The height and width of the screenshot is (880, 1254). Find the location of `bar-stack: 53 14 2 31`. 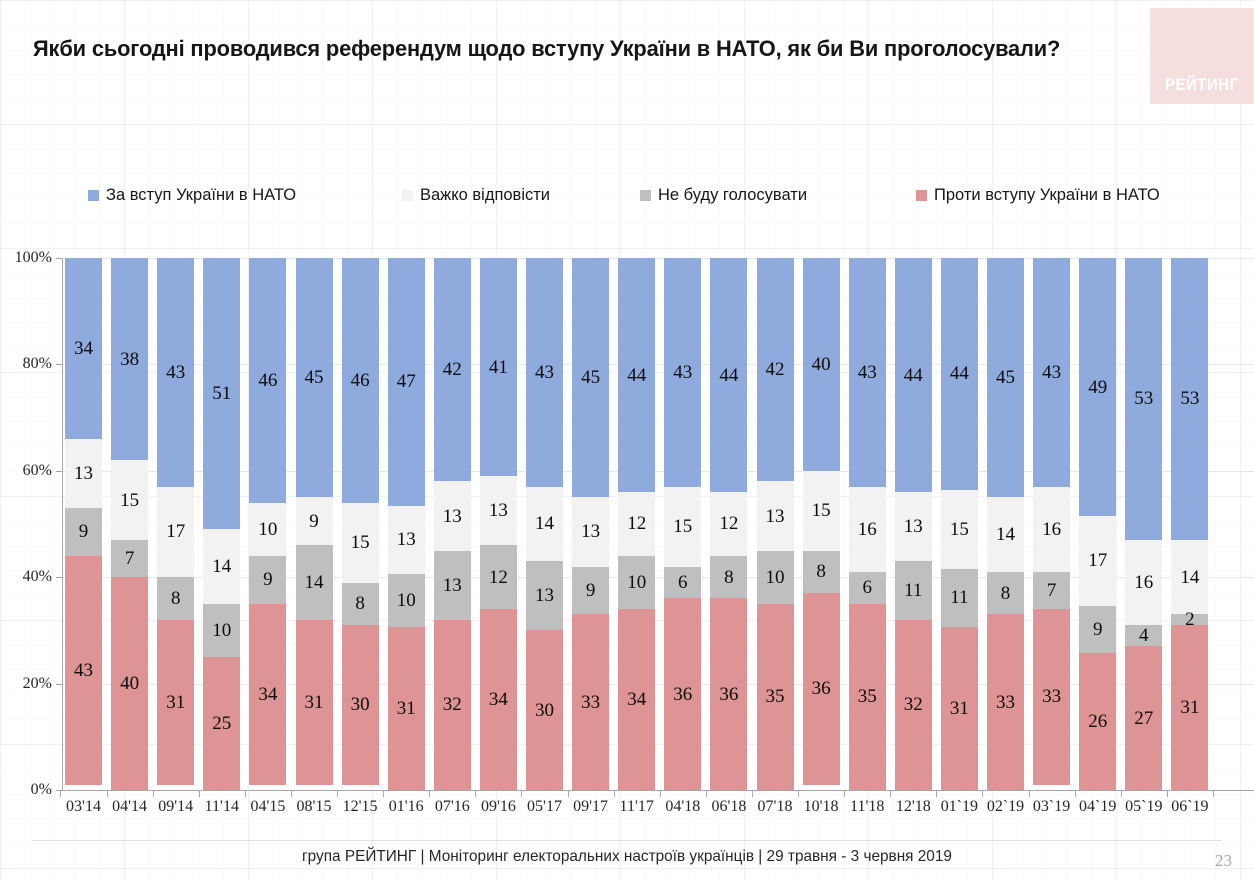

bar-stack: 53 14 2 31 is located at coordinates (1190, 524).